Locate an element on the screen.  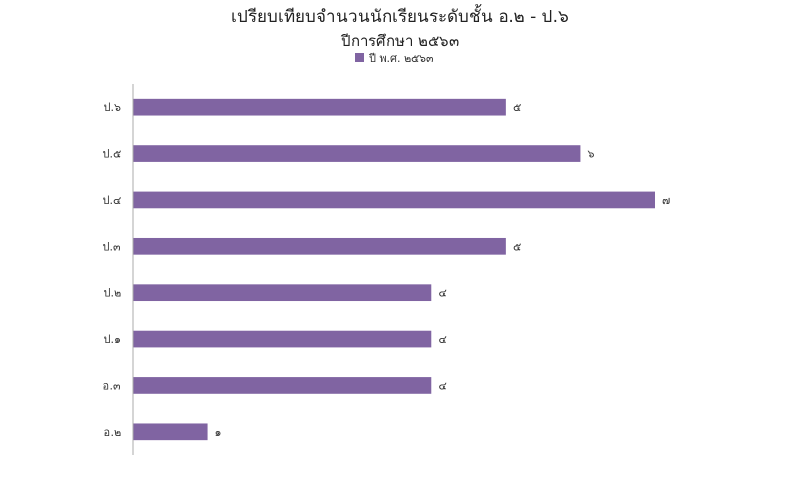
y-tick-label: อ.๒ is located at coordinates (112, 432).